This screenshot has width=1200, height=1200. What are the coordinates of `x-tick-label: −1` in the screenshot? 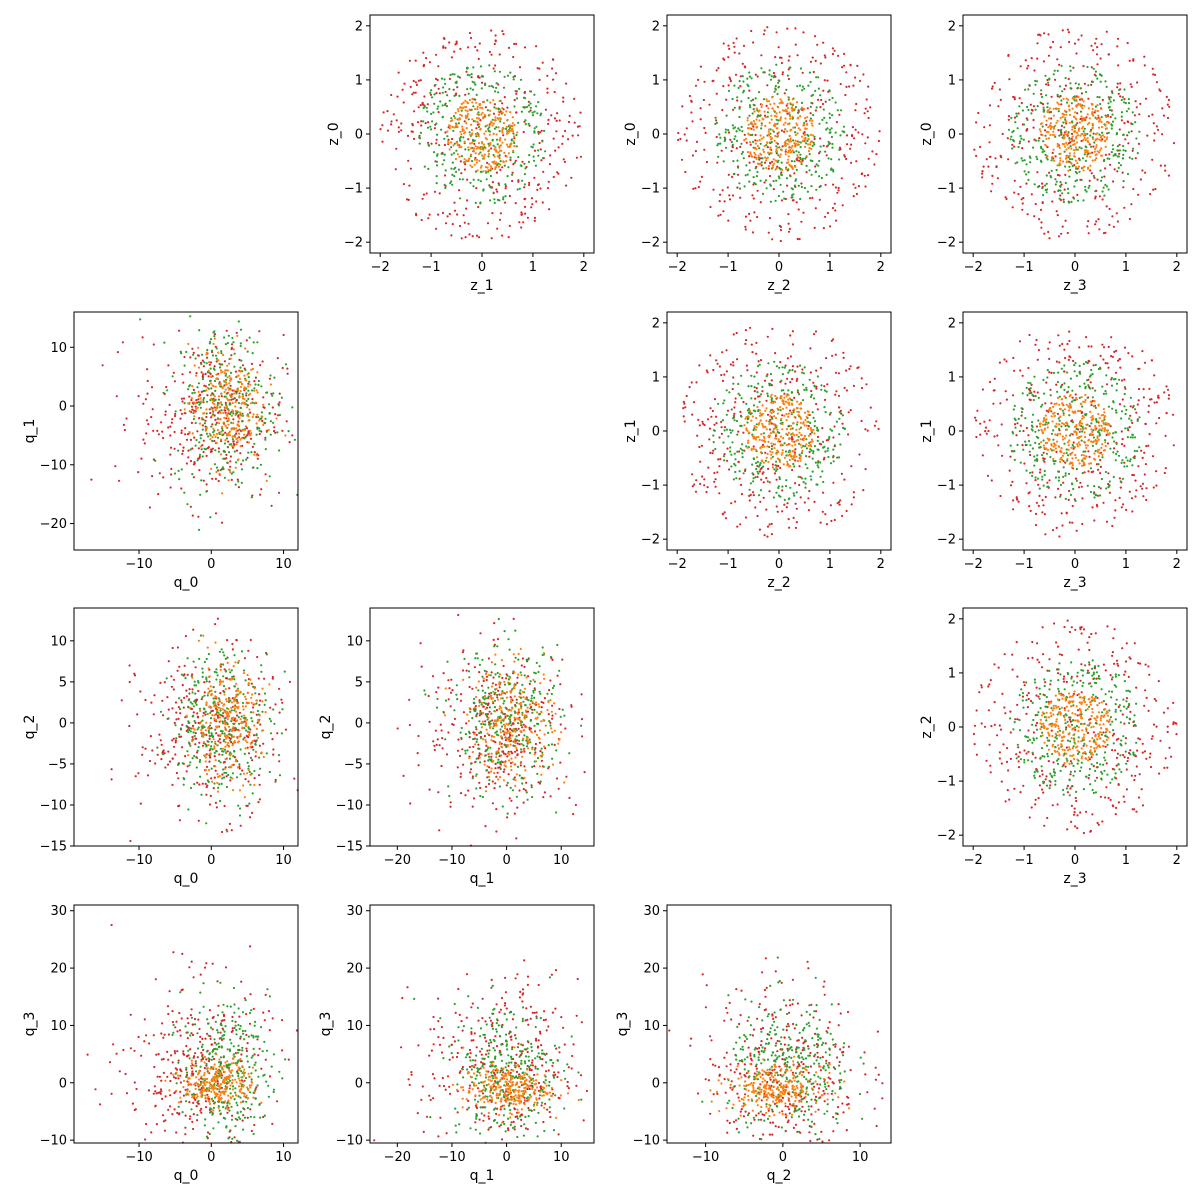 It's located at (431, 267).